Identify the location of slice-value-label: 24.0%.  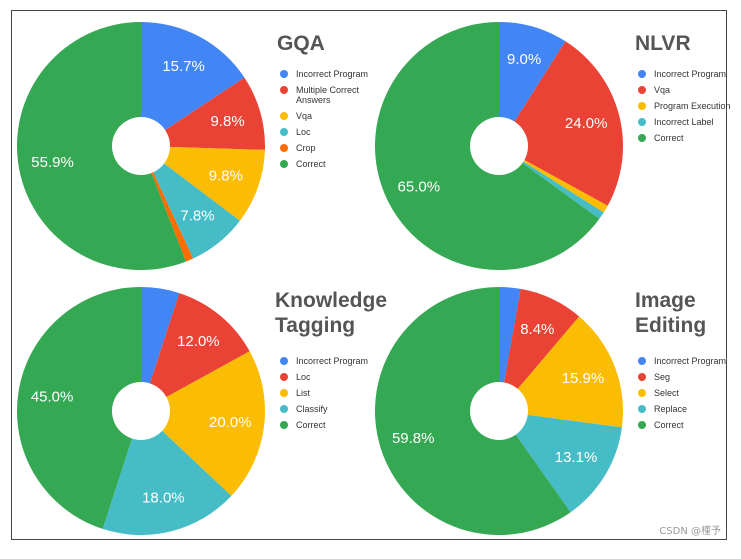
(586, 123).